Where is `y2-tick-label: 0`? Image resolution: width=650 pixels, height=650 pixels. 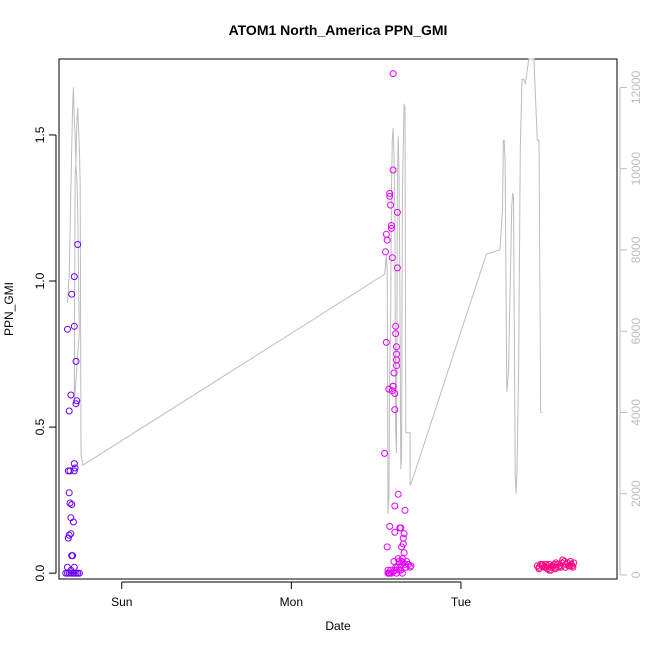
y2-tick-label: 0 is located at coordinates (636, 574).